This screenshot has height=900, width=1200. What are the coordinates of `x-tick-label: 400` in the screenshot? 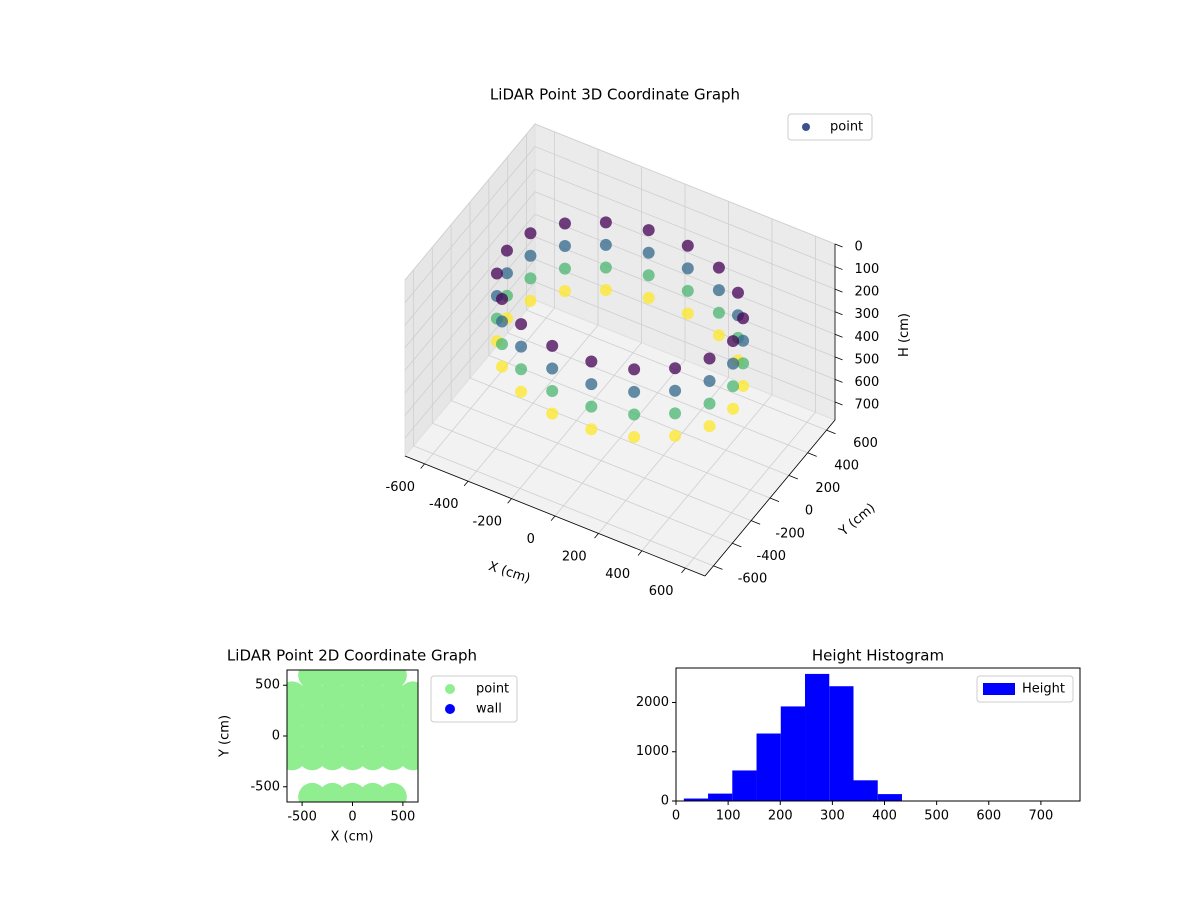 It's located at (884, 816).